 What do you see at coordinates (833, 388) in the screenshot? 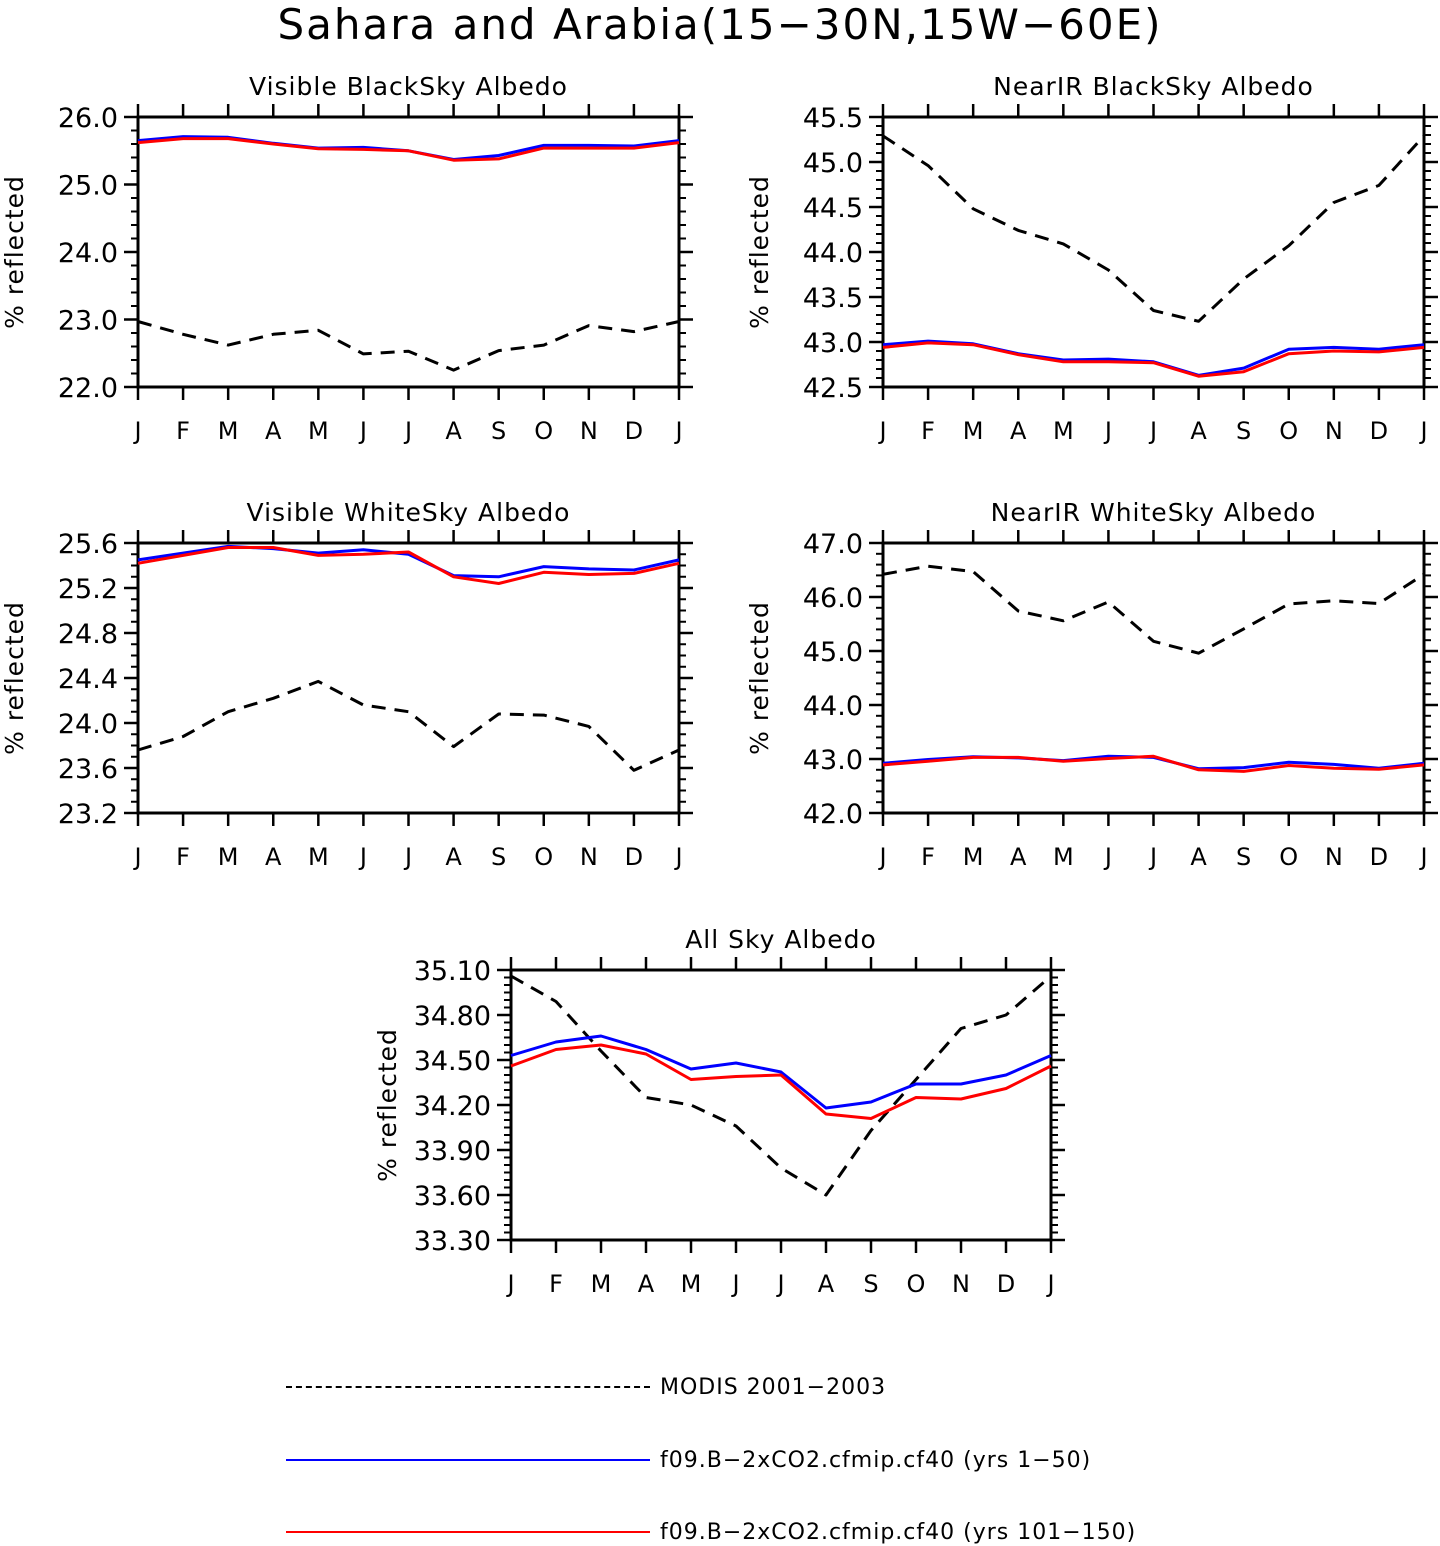
I see `y-tick-label: 42.5` at bounding box center [833, 388].